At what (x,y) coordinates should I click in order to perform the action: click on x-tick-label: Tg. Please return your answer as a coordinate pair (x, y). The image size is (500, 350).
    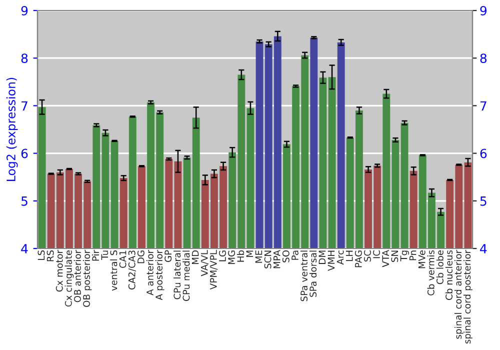
    Looking at the image, I should click on (404, 256).